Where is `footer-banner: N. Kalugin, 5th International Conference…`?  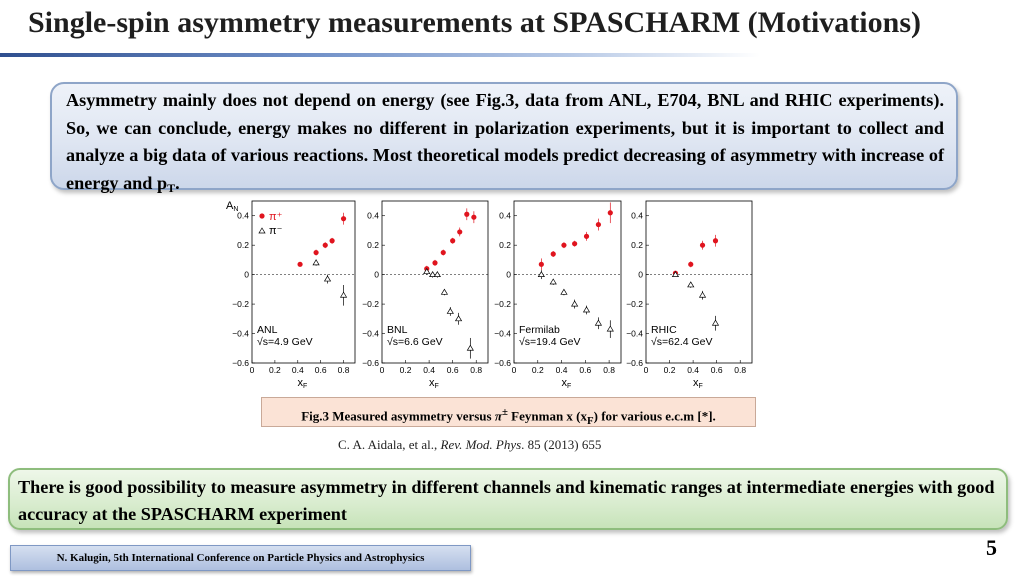 footer-banner: N. Kalugin, 5th International Conference… is located at coordinates (240, 558).